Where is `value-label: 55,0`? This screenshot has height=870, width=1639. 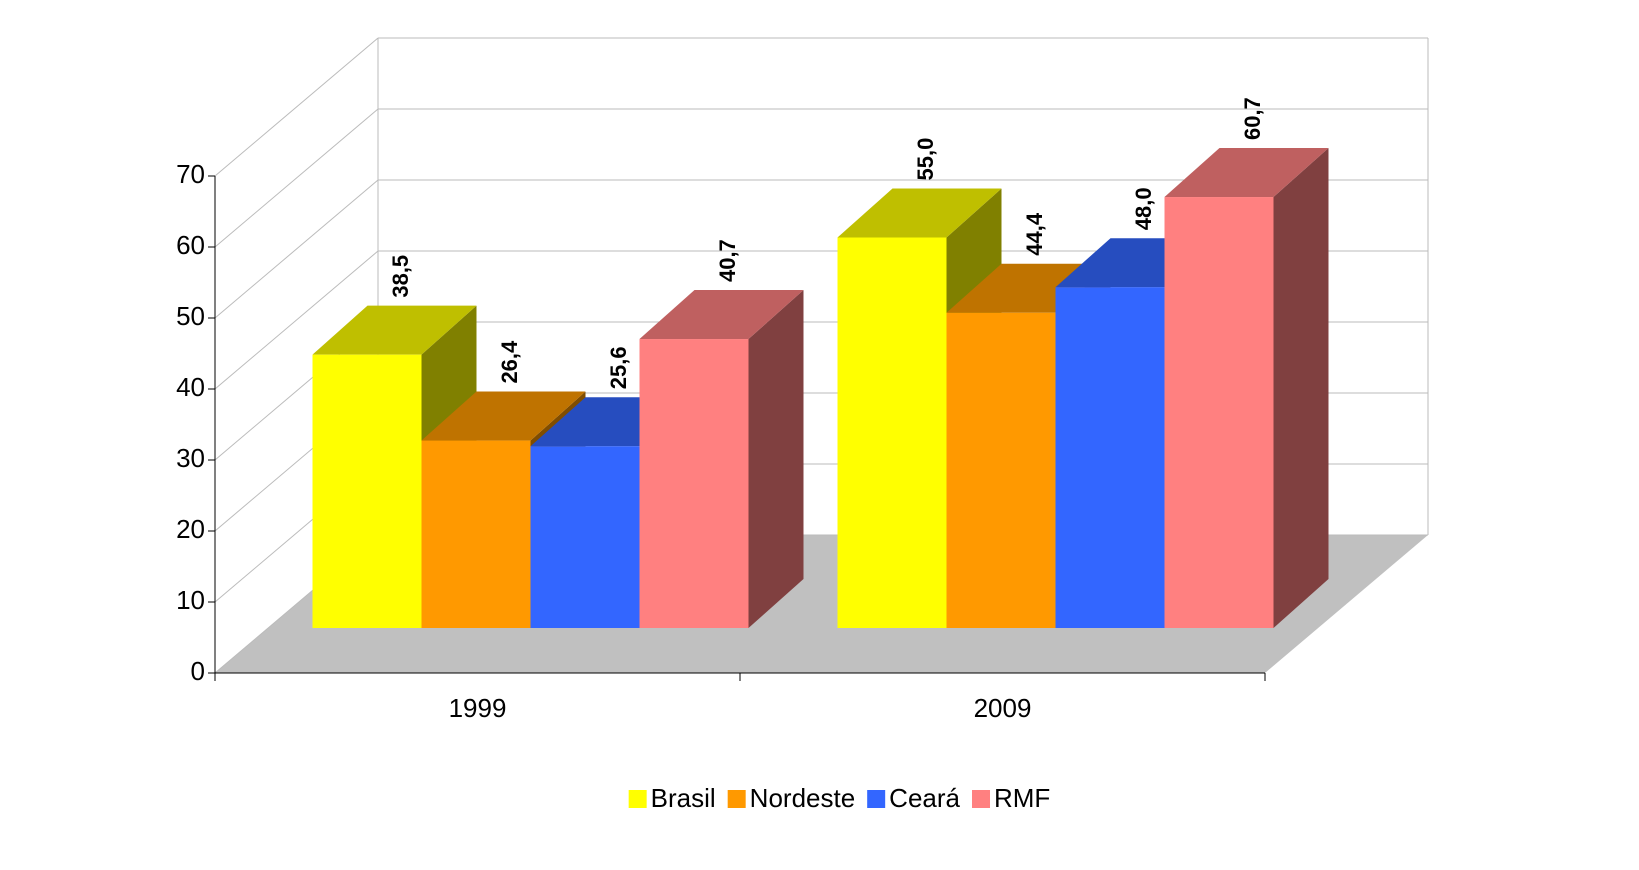 value-label: 55,0 is located at coordinates (925, 159).